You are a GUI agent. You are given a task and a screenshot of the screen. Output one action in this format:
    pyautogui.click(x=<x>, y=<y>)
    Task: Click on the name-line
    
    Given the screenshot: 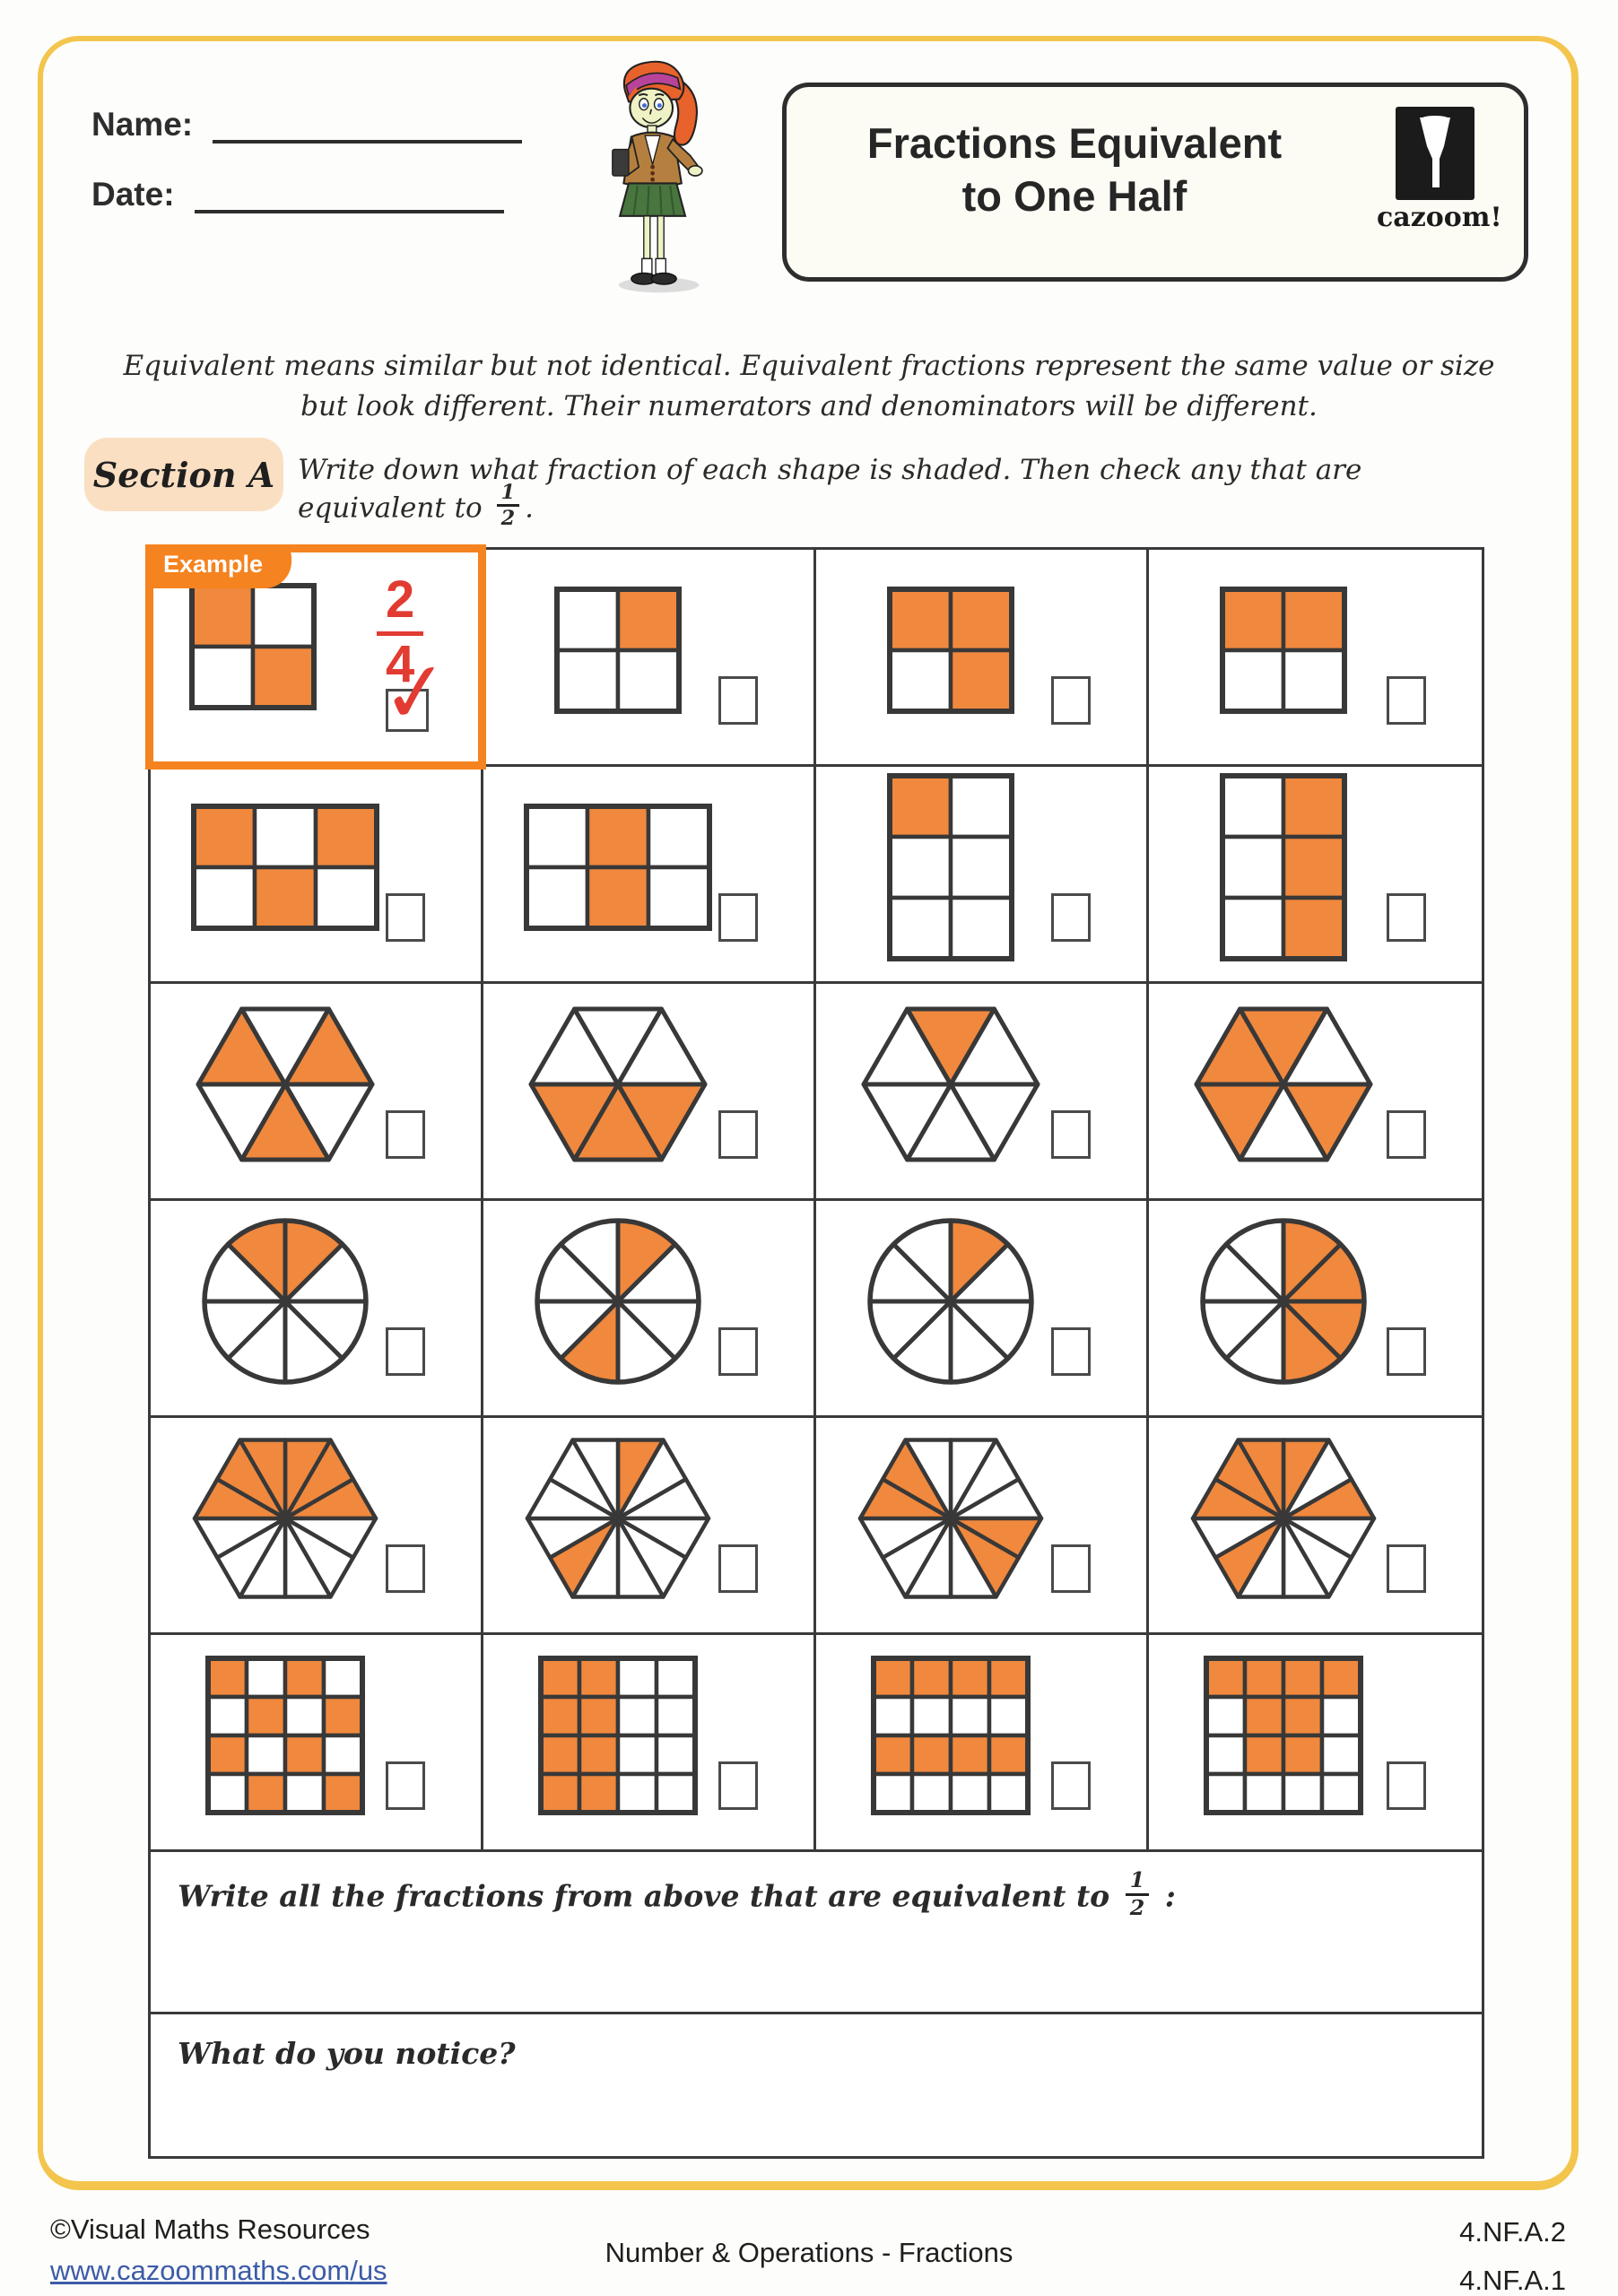 What is the action you would take?
    pyautogui.click(x=368, y=128)
    